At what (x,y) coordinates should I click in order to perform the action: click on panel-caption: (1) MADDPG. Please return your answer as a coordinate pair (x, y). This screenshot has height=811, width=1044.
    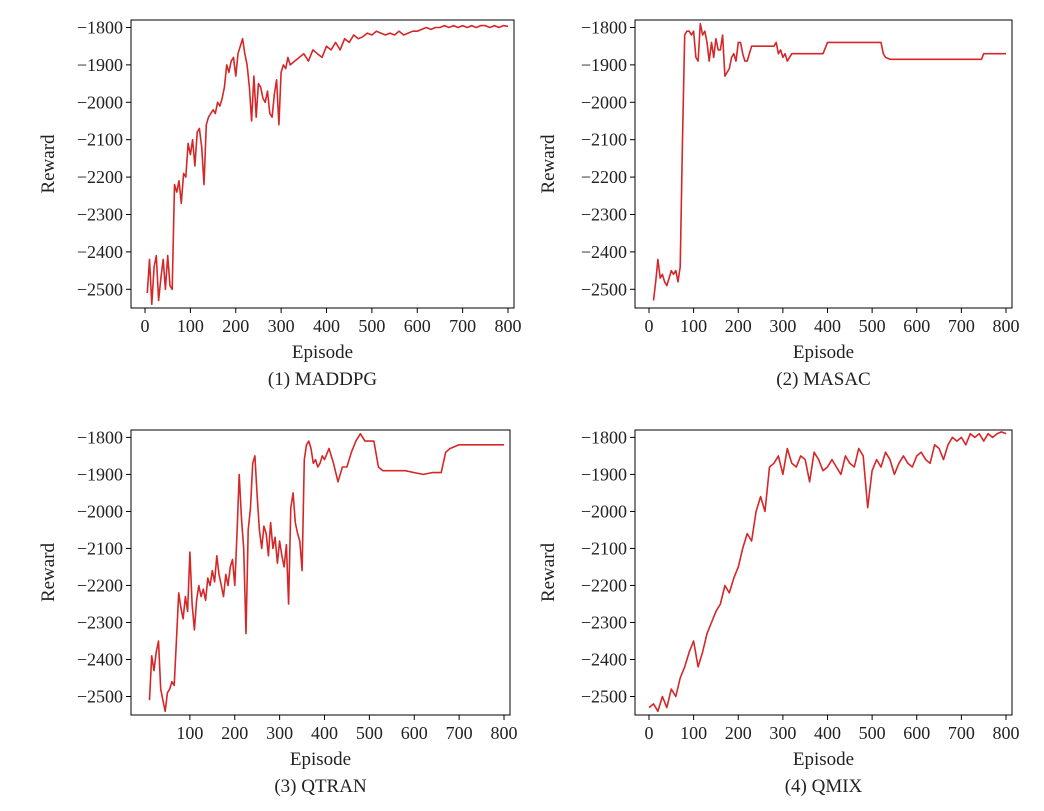
    Looking at the image, I should click on (323, 379).